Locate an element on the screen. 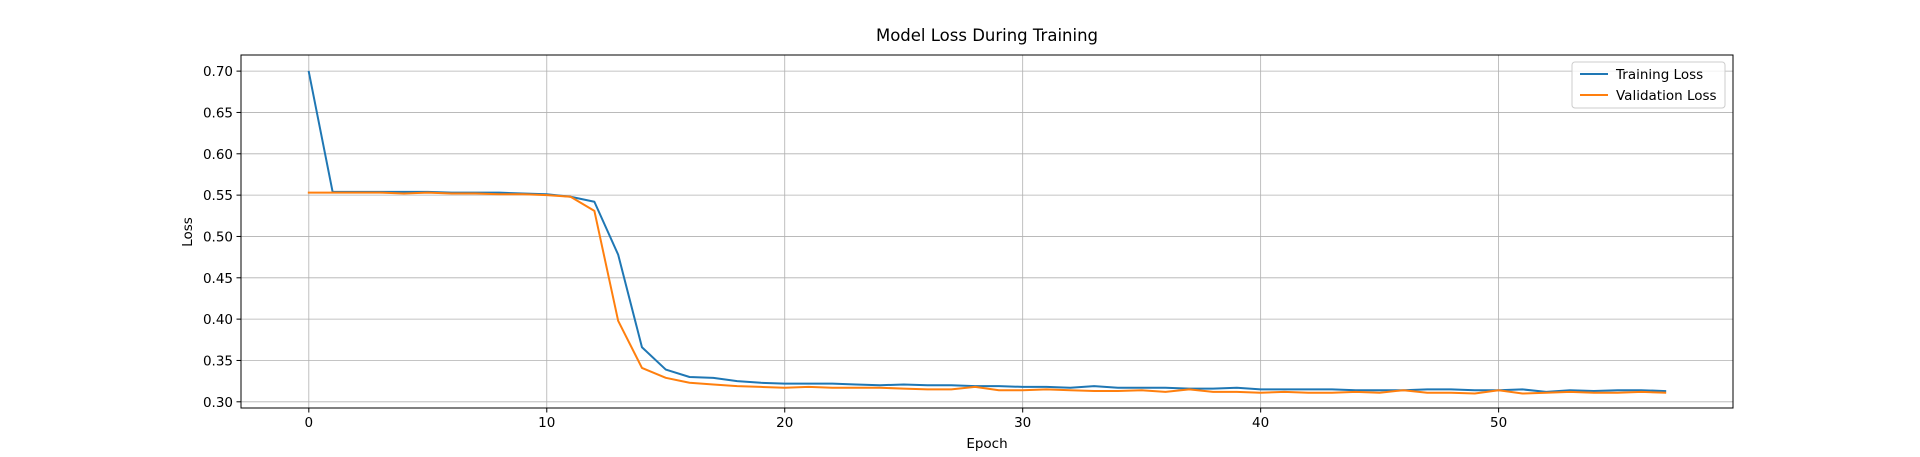  legend-box is located at coordinates (1648, 85).